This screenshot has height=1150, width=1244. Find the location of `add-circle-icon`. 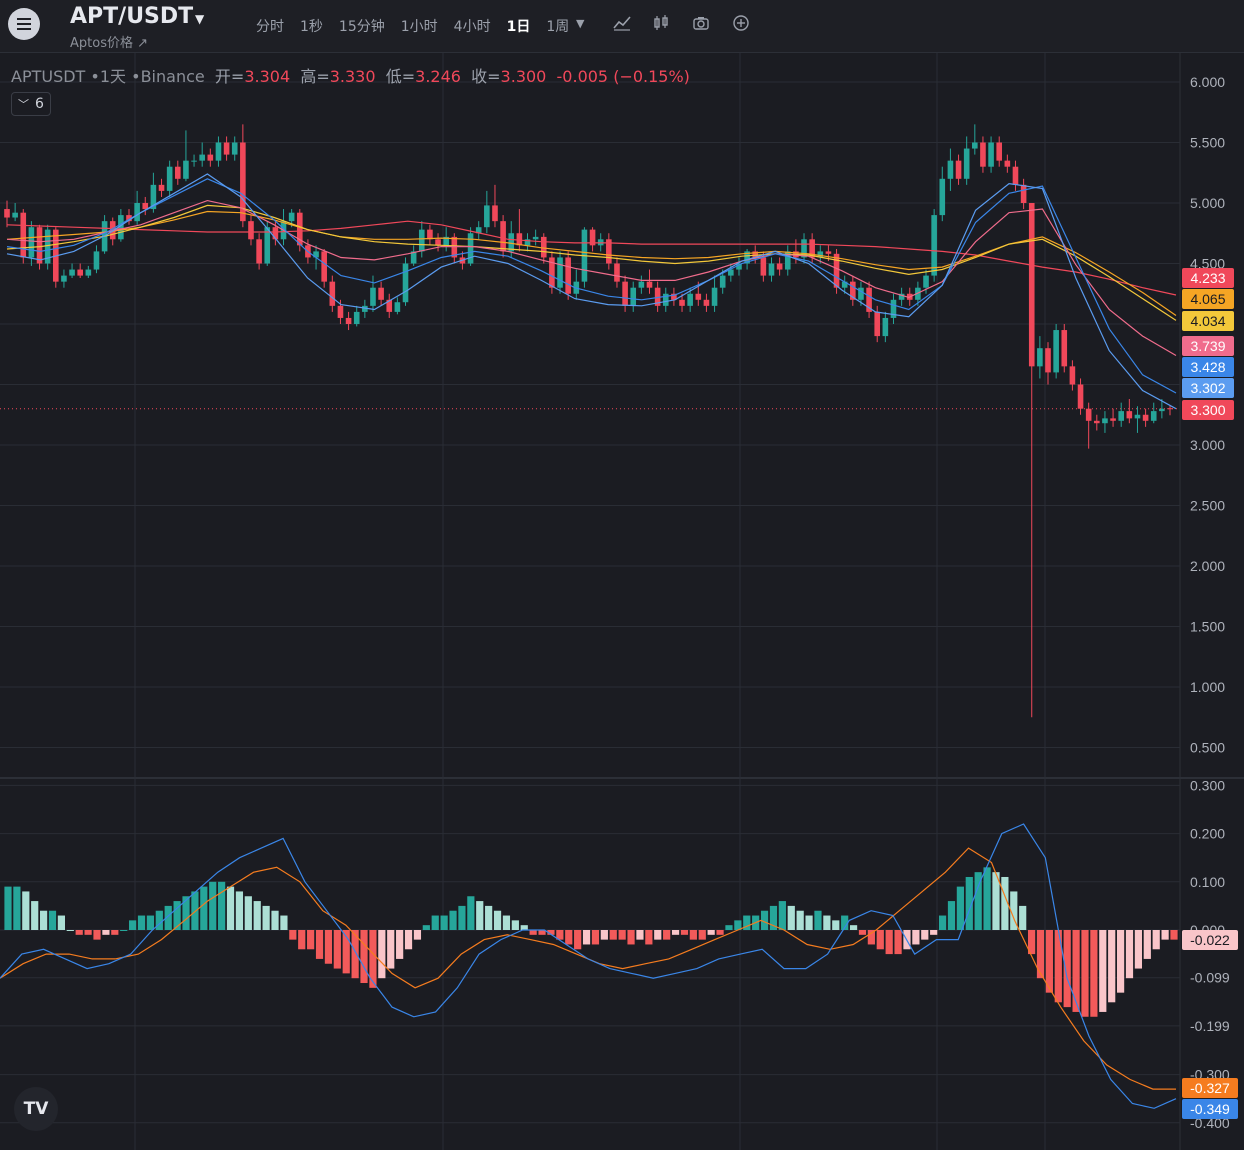

add-circle-icon is located at coordinates (741, 25).